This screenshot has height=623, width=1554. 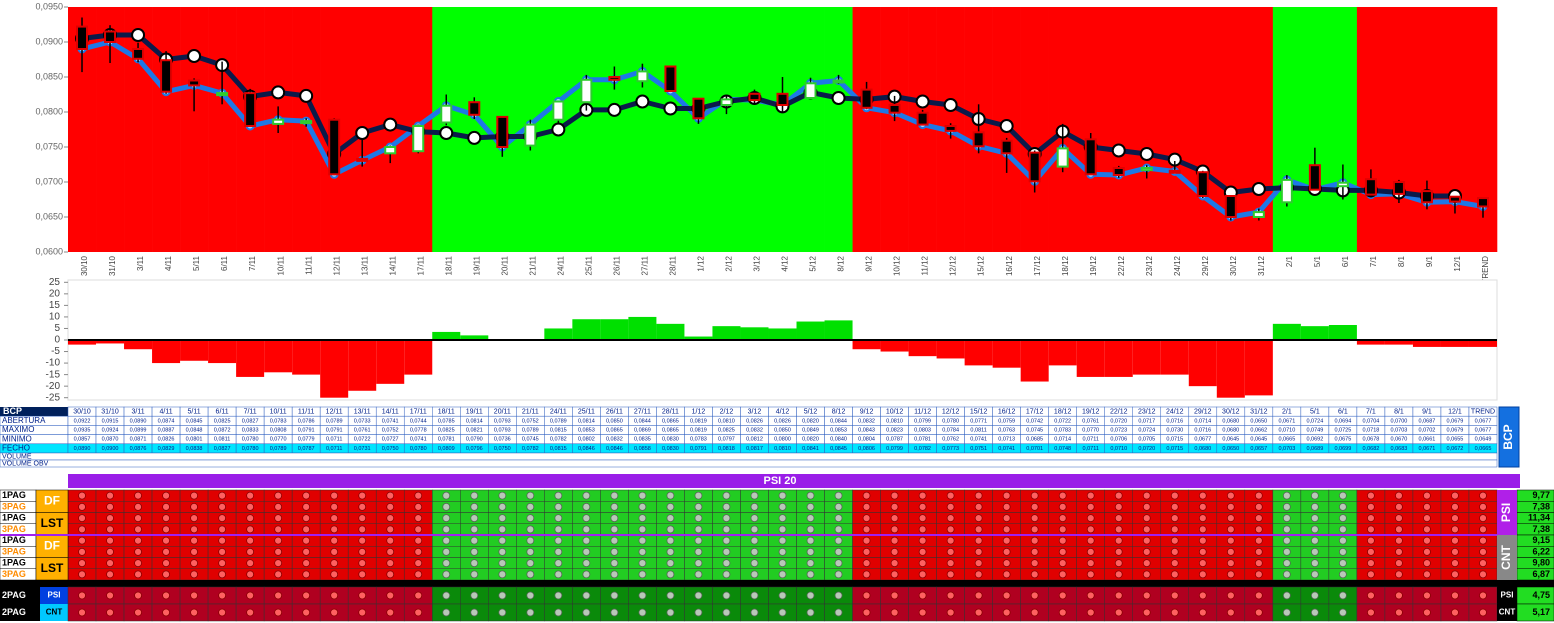 What do you see at coordinates (1541, 551) in the screenshot?
I see `signal-value: 6,22` at bounding box center [1541, 551].